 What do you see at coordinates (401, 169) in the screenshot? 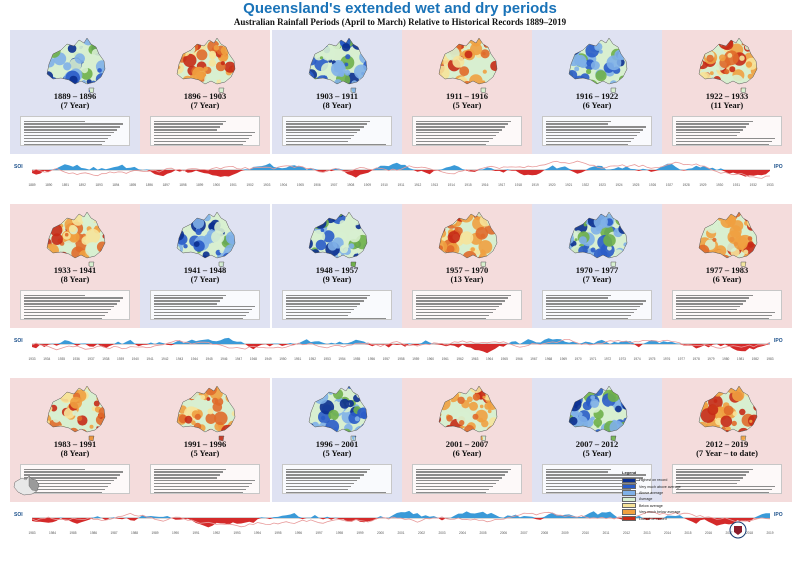
I see `ipo-line` at bounding box center [401, 169].